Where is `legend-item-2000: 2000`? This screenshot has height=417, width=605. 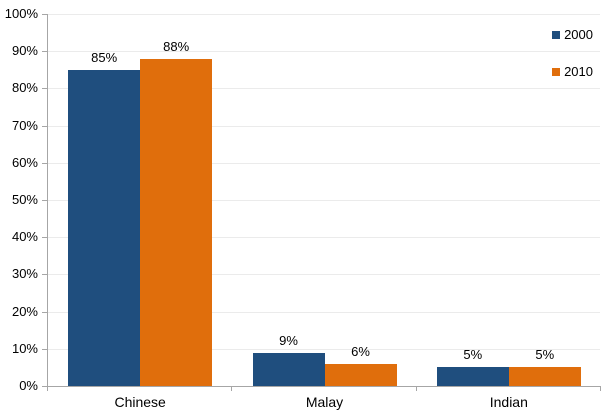 legend-item-2000: 2000 is located at coordinates (572, 35).